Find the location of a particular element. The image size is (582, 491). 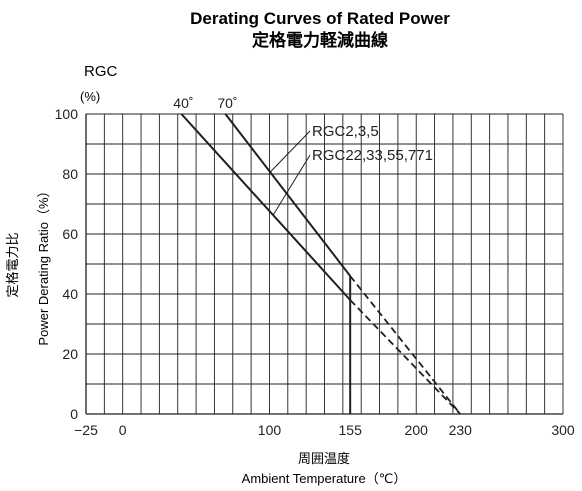

y-tick-label: 80 is located at coordinates (70, 174).